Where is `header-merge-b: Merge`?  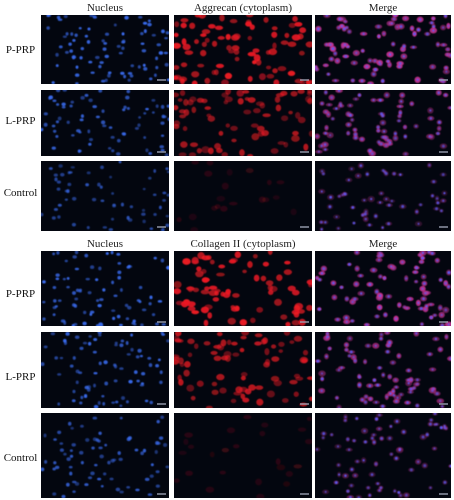 header-merge-b: Merge is located at coordinates (383, 244).